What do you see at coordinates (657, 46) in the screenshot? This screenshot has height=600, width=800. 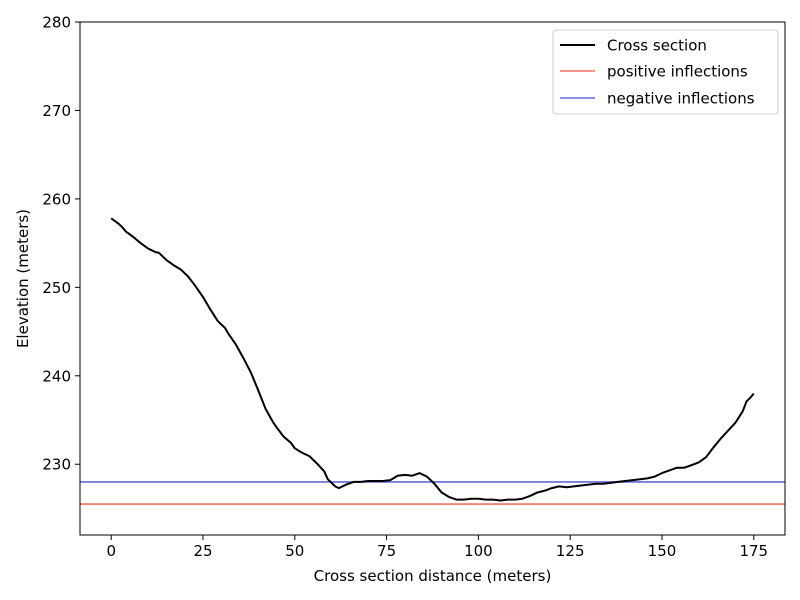 I see `legend-label-cross-section: Cross section` at bounding box center [657, 46].